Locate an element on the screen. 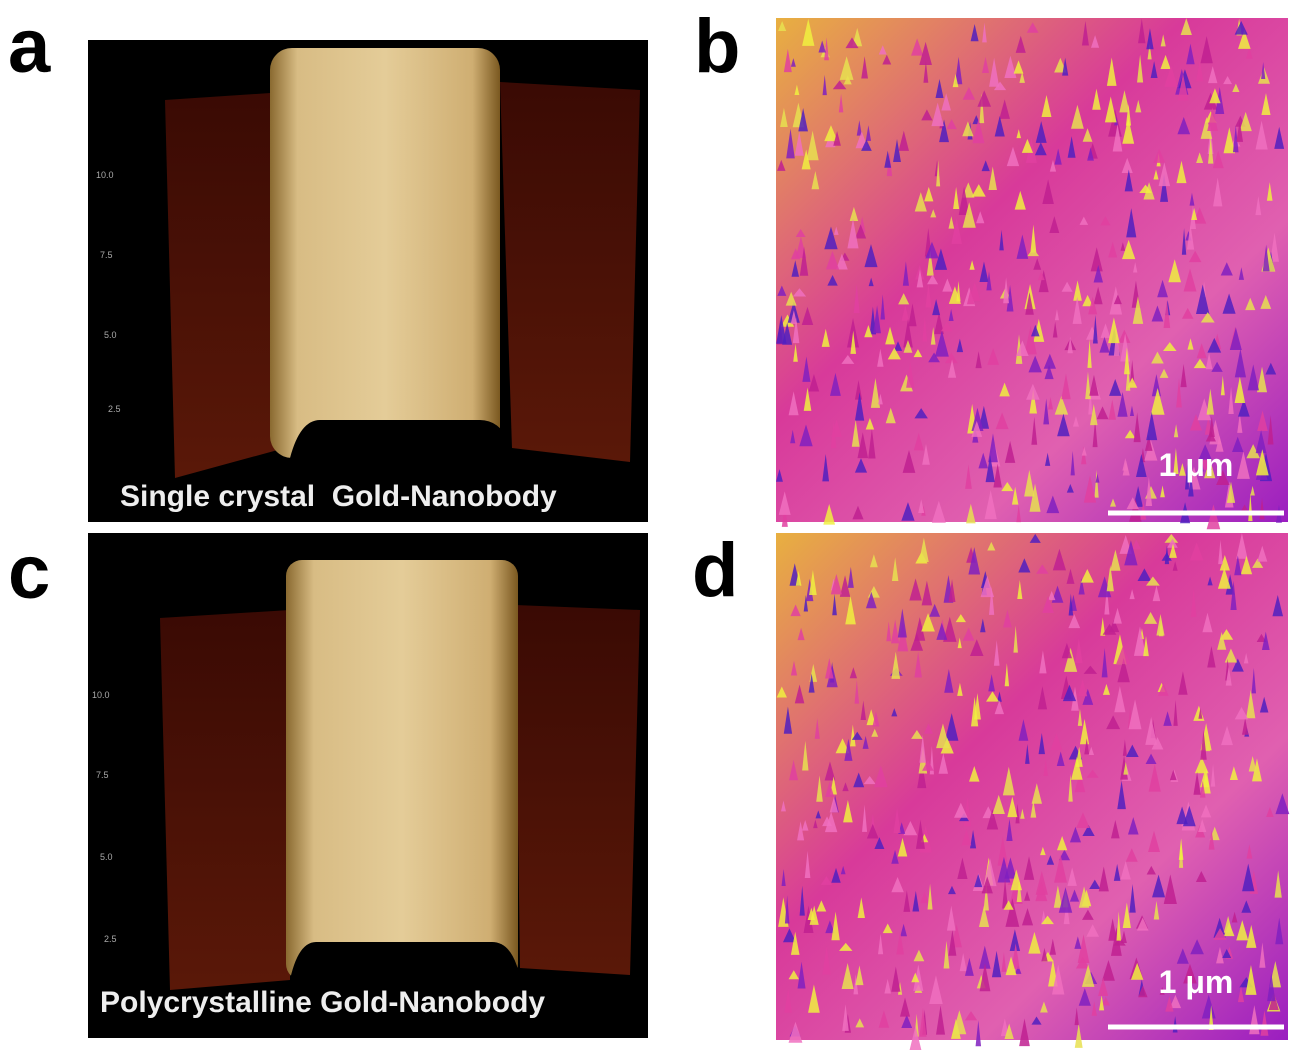  axis-label: 2.5 is located at coordinates (110, 939).